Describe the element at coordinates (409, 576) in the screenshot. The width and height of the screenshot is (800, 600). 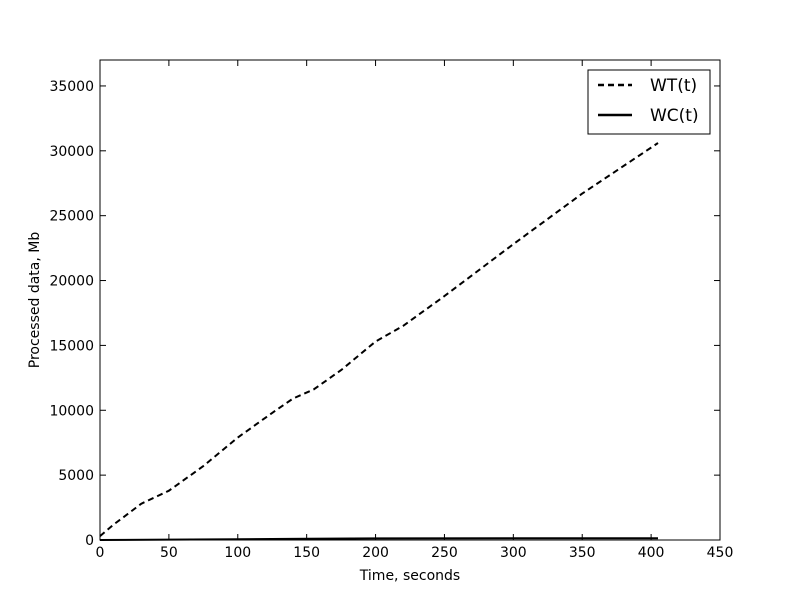
I see `x-axis-label: Time, seconds` at that location.